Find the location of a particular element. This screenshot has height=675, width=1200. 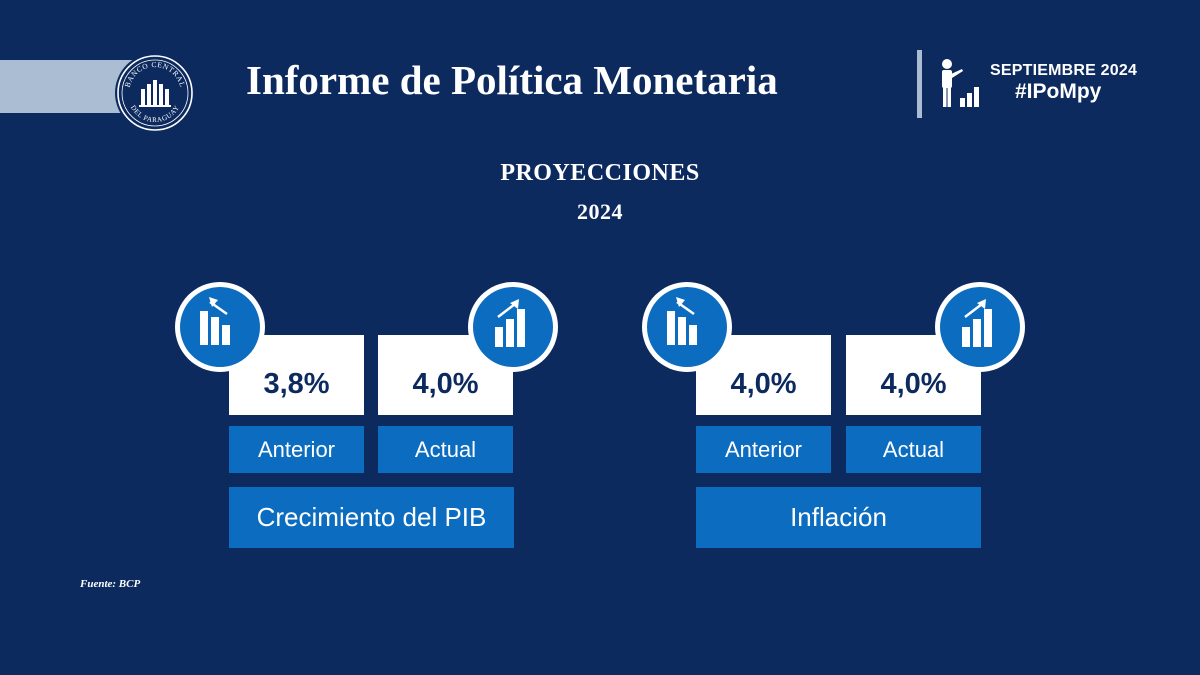

section-title: PROYECCIONES is located at coordinates (600, 173).